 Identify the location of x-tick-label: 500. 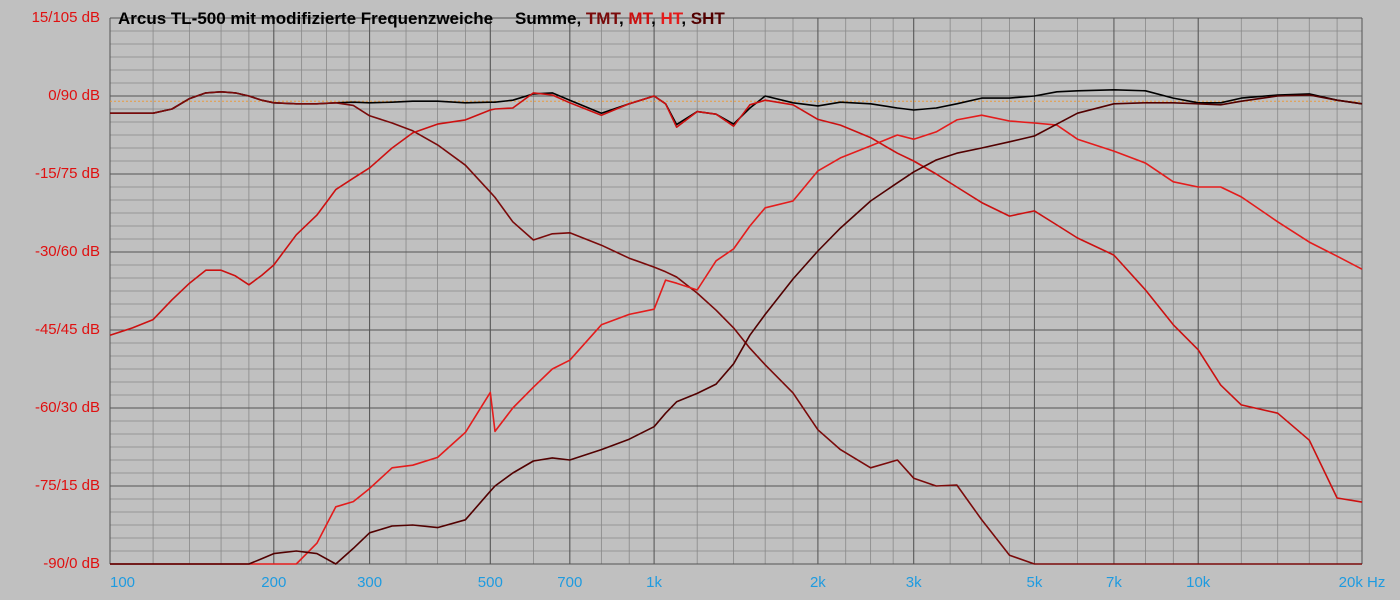
(490, 582).